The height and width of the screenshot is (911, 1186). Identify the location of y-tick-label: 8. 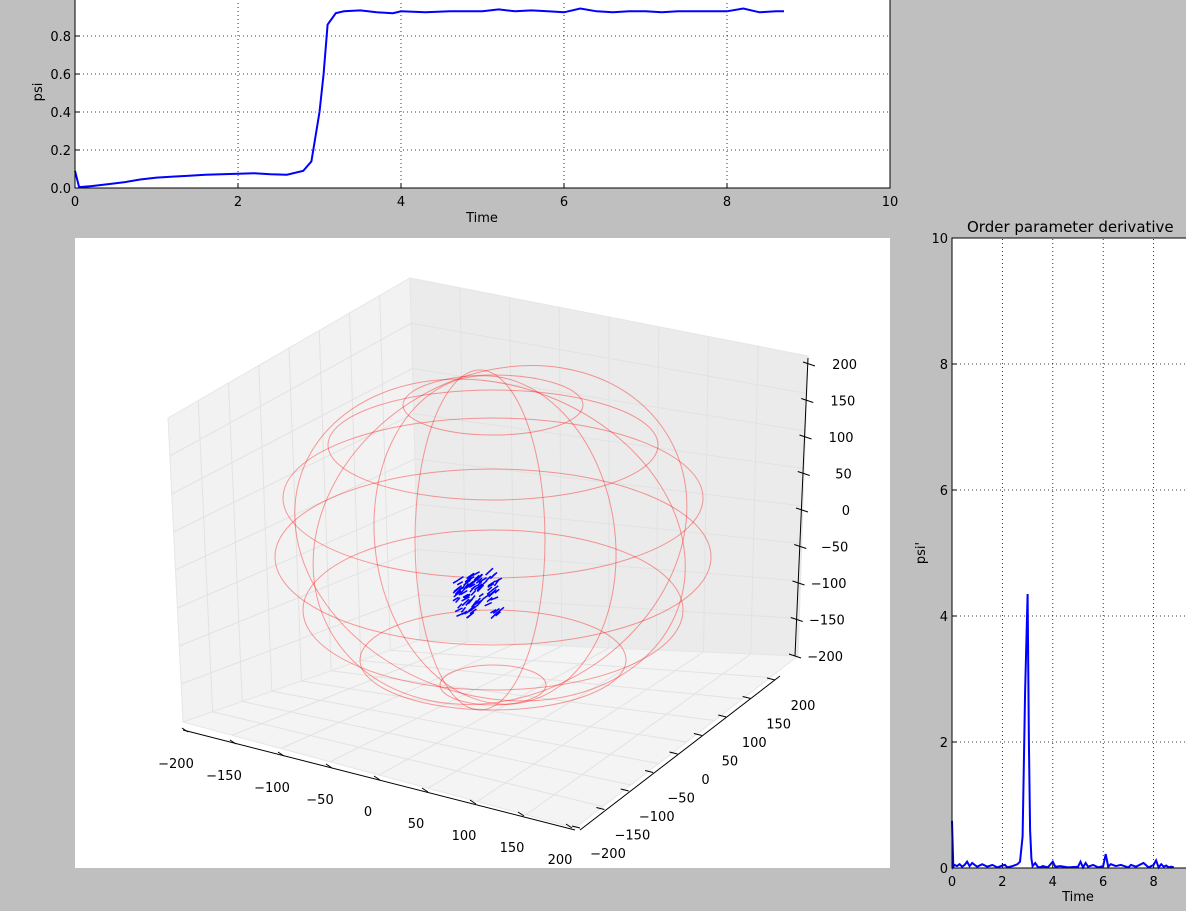
(944, 365).